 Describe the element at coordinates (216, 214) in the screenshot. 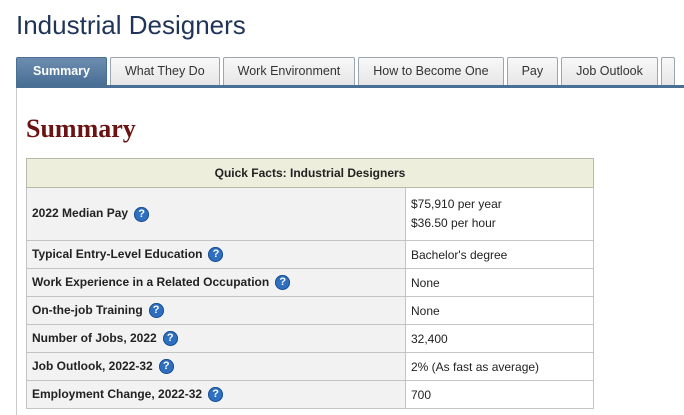

I see `row-label: 2022 Median Pay?` at that location.